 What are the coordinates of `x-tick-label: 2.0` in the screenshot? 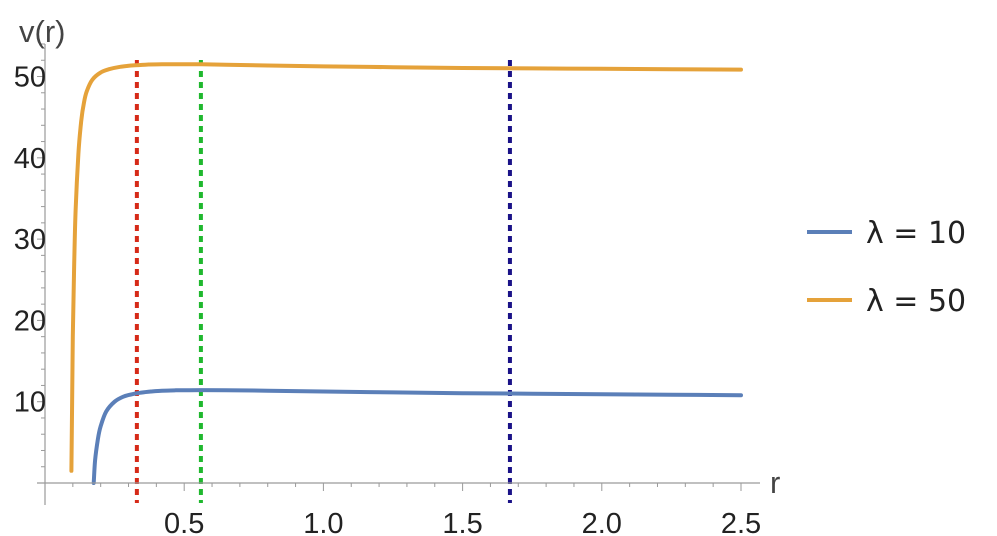 It's located at (602, 522).